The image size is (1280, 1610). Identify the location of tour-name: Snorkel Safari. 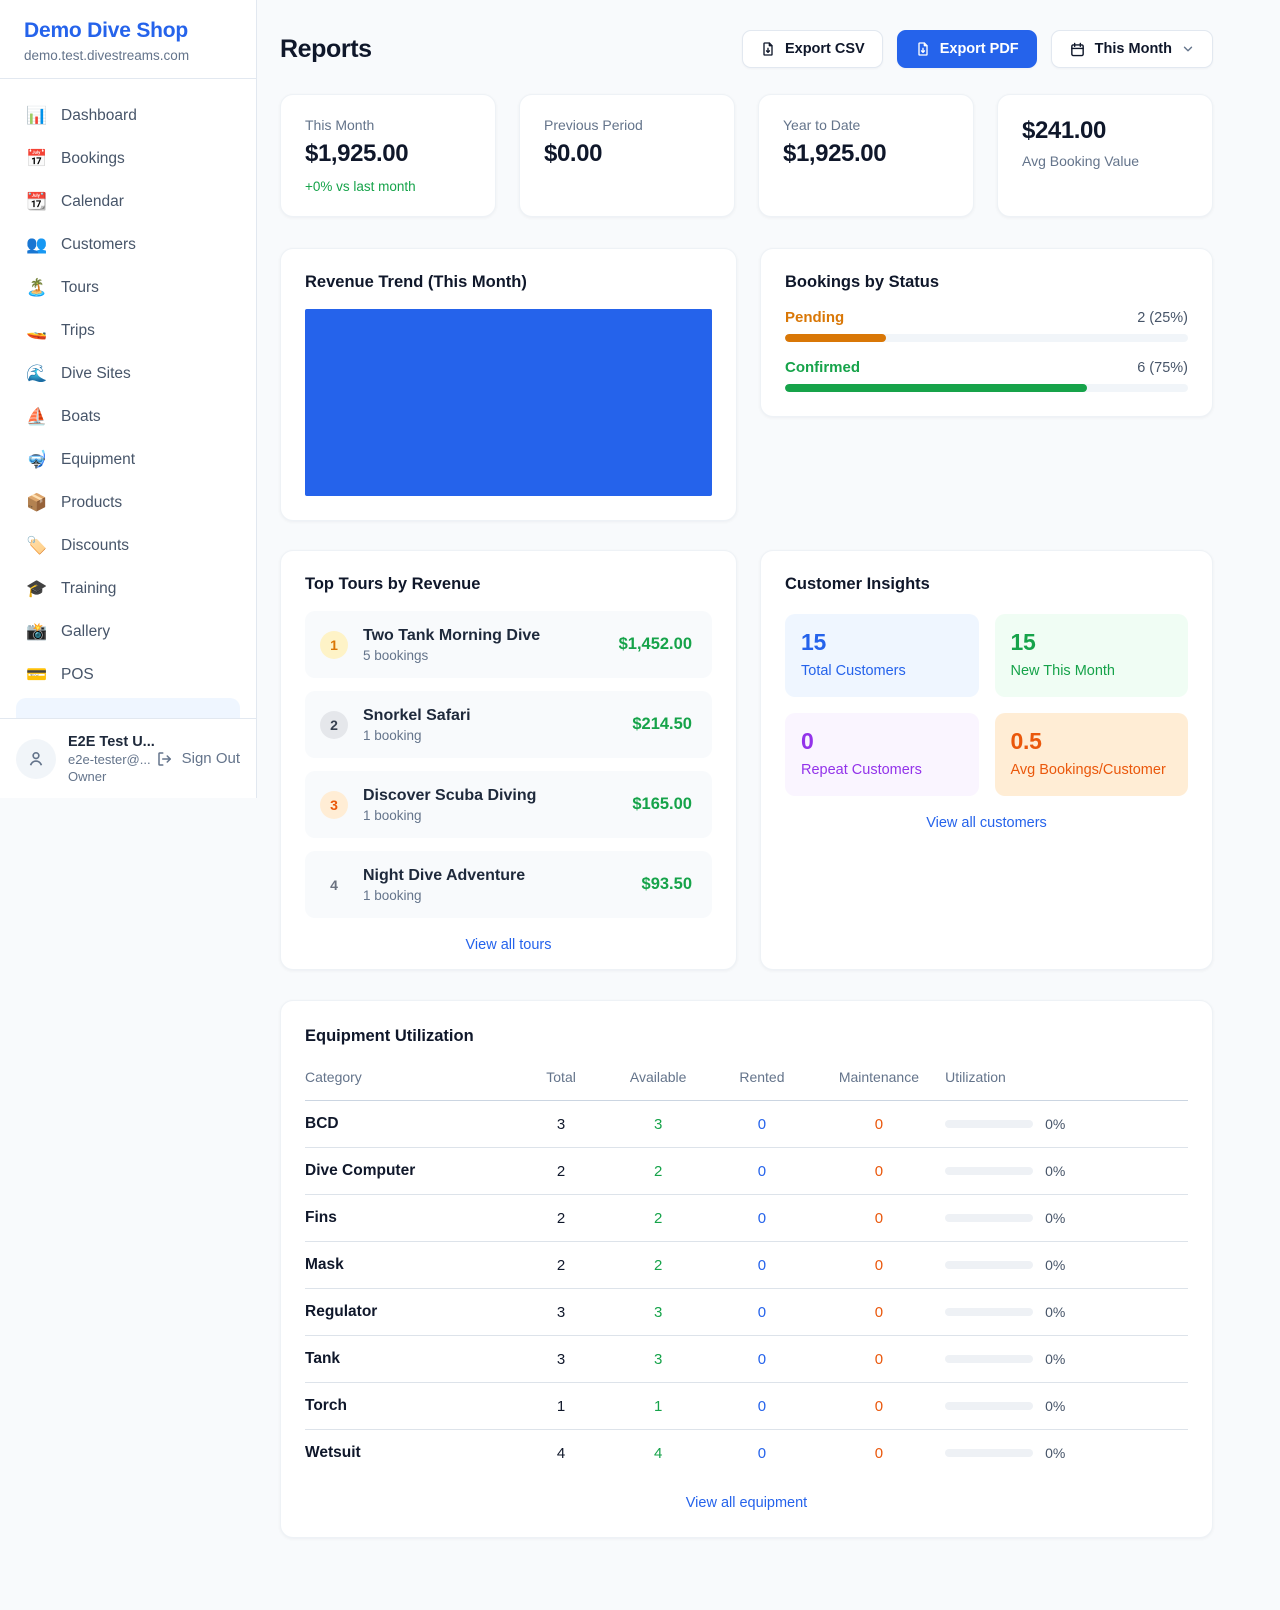
(417, 715).